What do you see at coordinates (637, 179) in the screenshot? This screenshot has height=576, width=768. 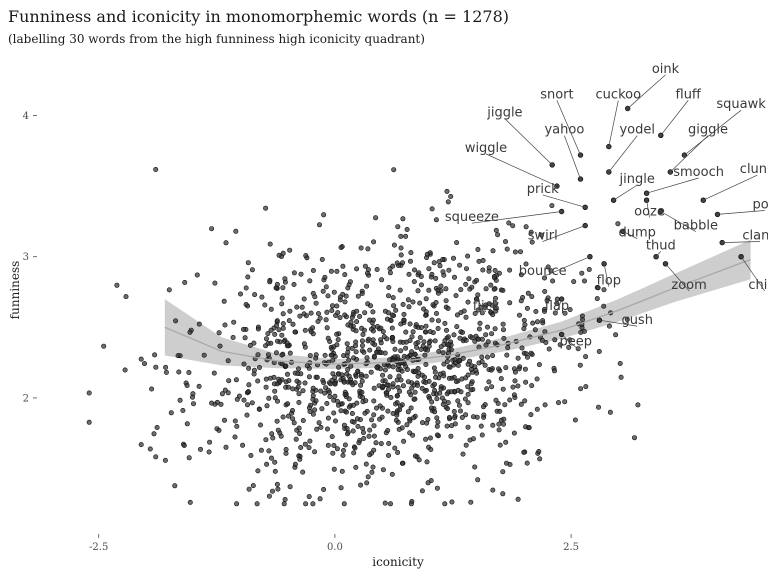 I see `word-label-jingle: jingle` at bounding box center [637, 179].